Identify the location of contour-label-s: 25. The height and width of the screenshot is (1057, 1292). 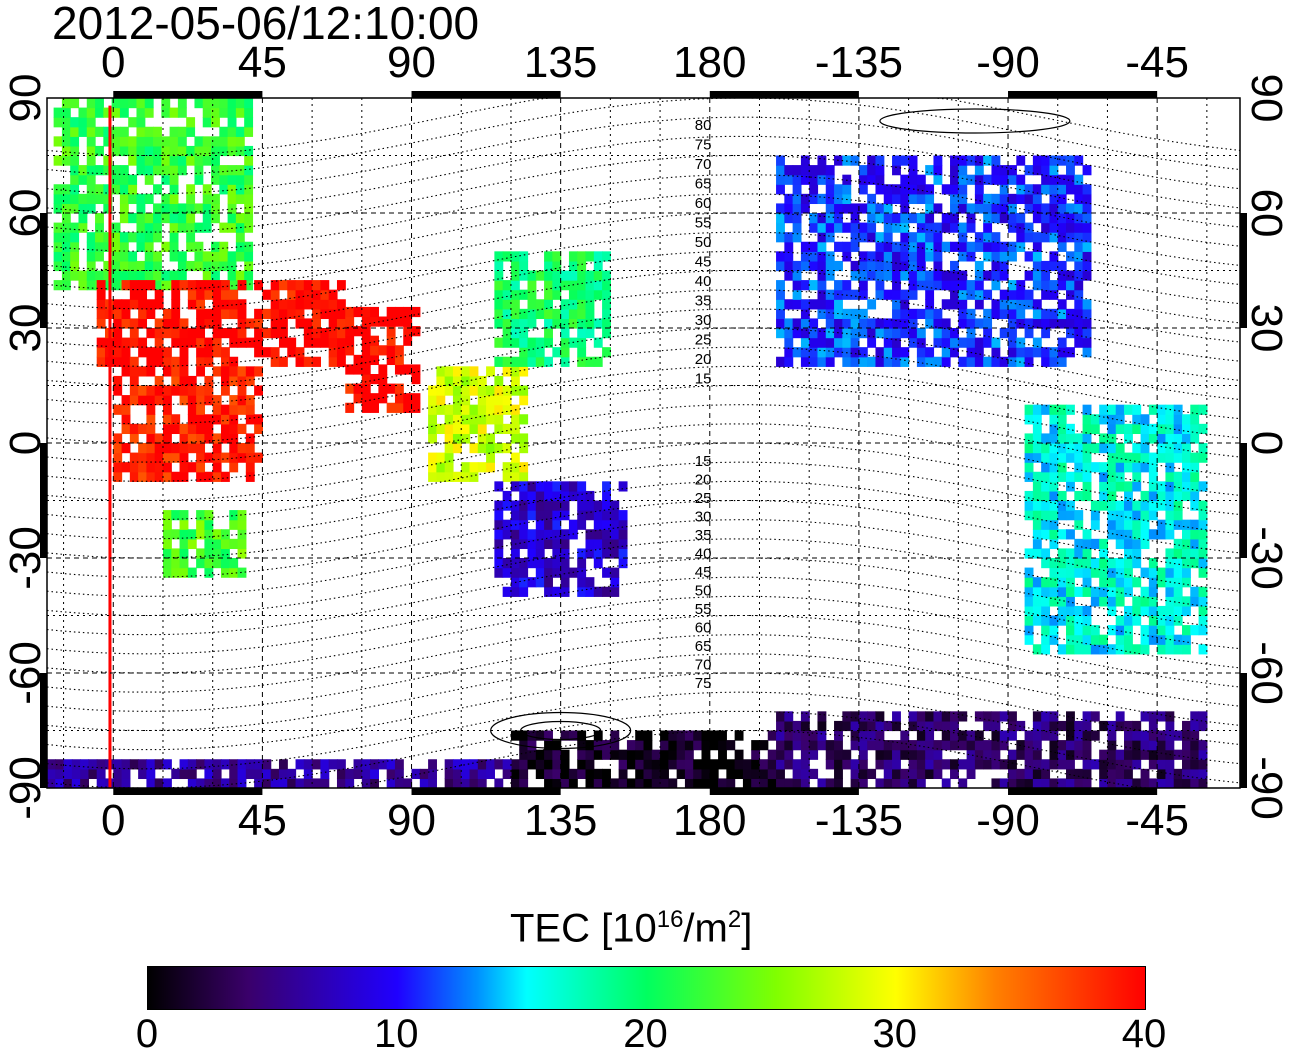
(703, 498).